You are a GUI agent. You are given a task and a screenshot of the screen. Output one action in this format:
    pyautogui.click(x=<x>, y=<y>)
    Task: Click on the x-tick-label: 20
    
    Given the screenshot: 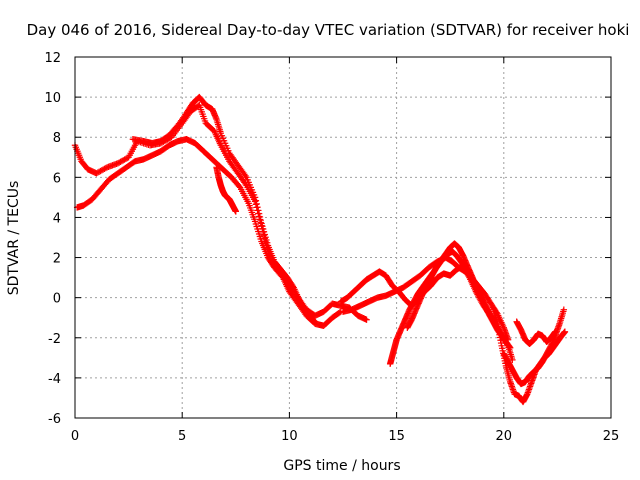 What is the action you would take?
    pyautogui.click(x=504, y=436)
    